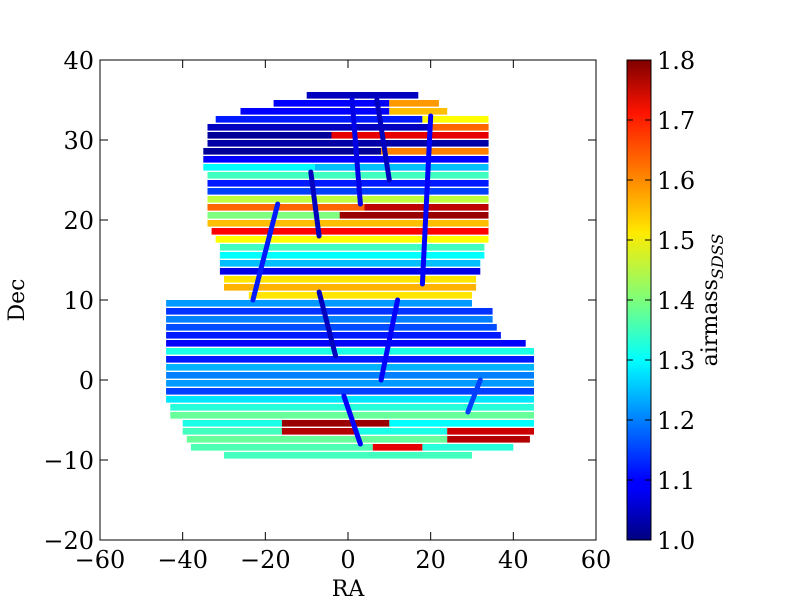 The height and width of the screenshot is (600, 800). What do you see at coordinates (347, 560) in the screenshot?
I see `x-tick-label: 0` at bounding box center [347, 560].